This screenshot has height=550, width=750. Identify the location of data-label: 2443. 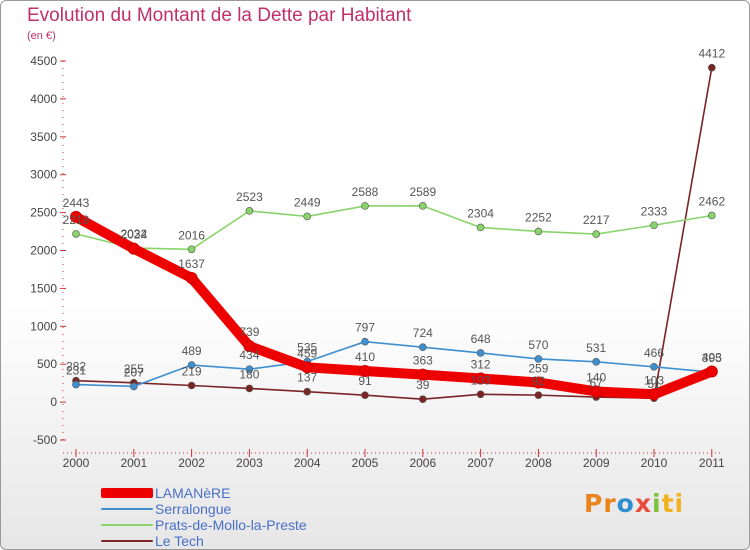
(76, 203).